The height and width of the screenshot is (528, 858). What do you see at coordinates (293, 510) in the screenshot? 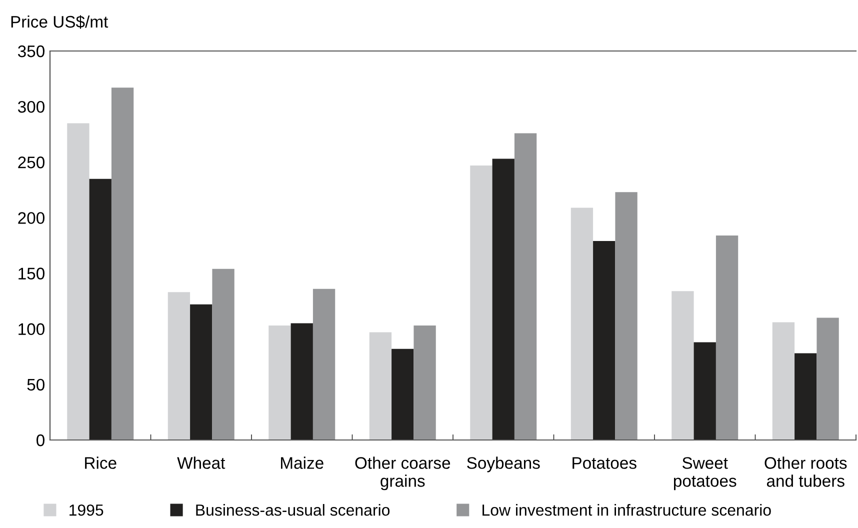
I see `legend-label: Business-as-usual scenario` at bounding box center [293, 510].